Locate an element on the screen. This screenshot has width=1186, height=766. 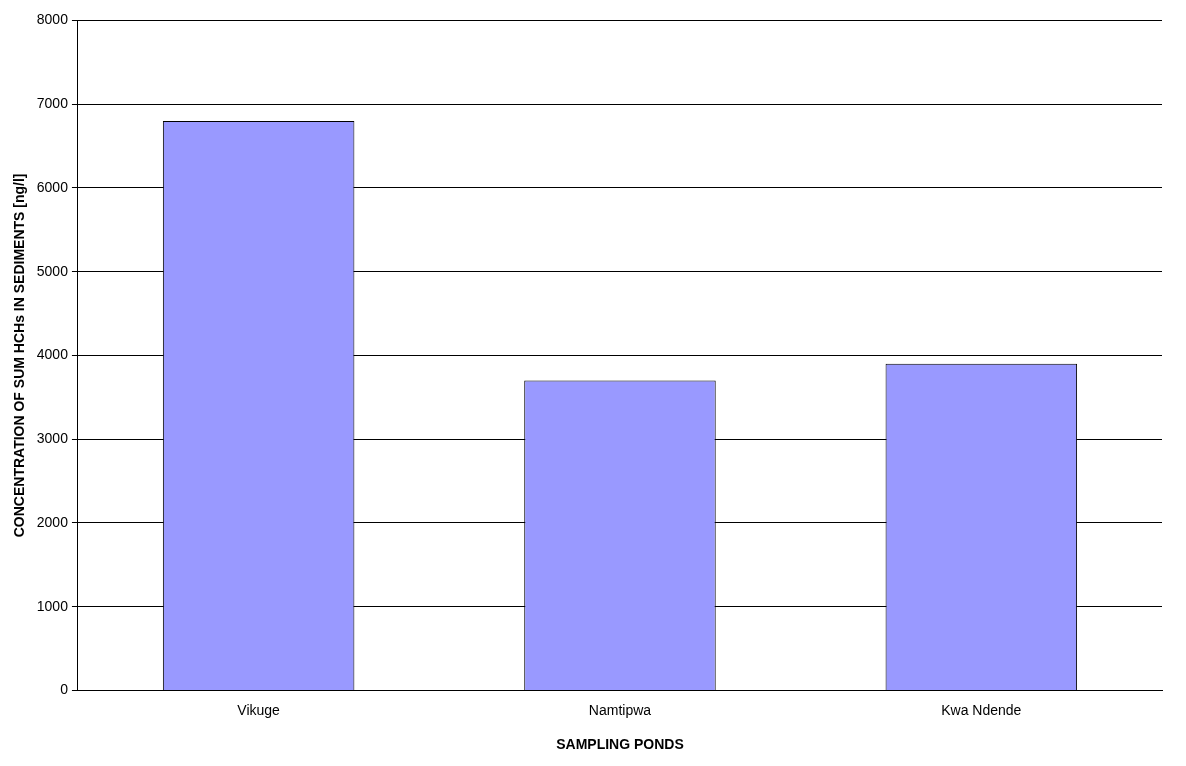
y-tick-label: 2000 is located at coordinates (52, 521).